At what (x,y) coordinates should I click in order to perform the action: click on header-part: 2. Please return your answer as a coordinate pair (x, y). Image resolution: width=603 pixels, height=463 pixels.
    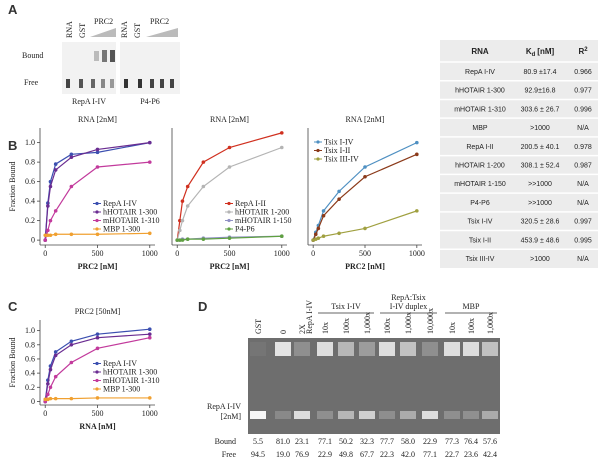
    Looking at the image, I should click on (586, 50).